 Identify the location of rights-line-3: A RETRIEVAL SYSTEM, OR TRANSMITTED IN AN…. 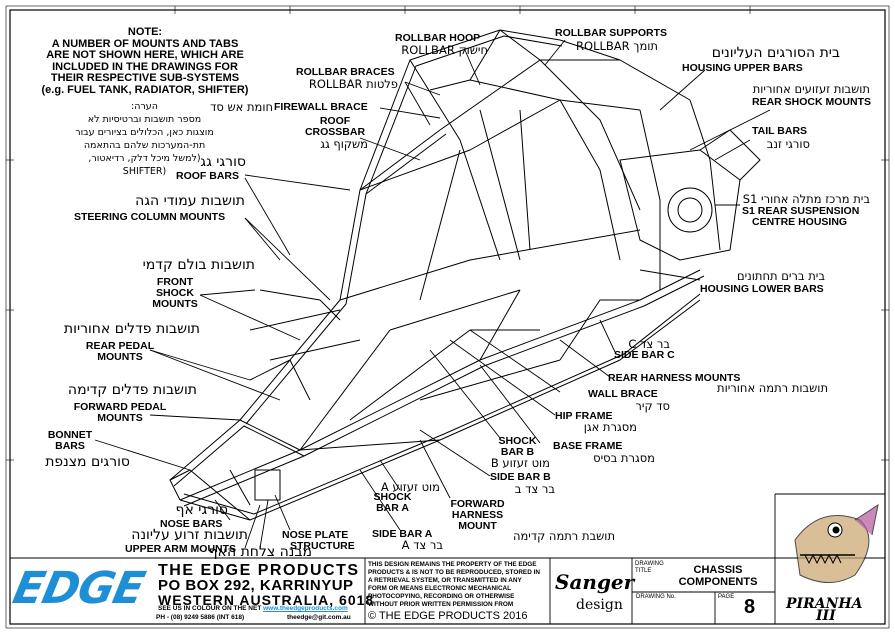
(445, 580).